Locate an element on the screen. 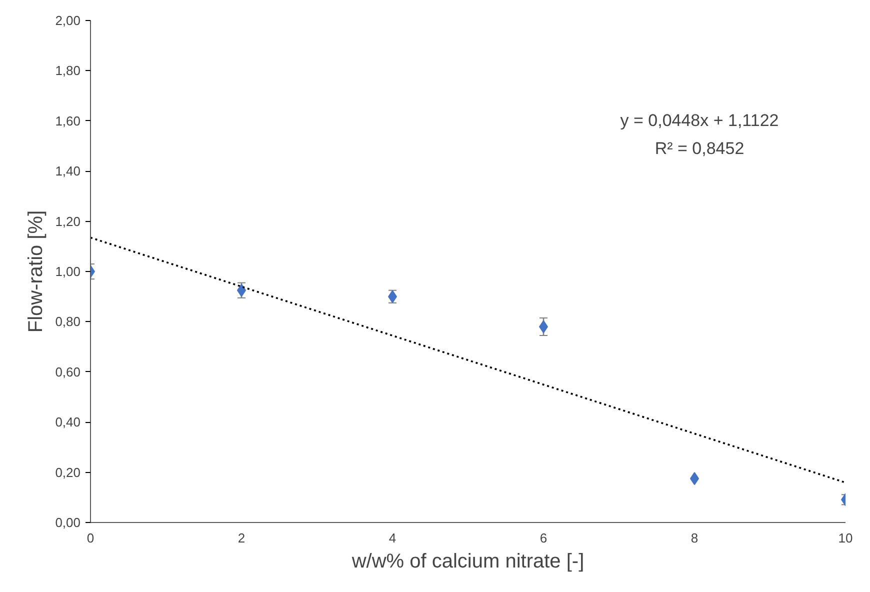 Image resolution: width=870 pixels, height=592 pixels. y-tick-label: 2,00 is located at coordinates (68, 20).